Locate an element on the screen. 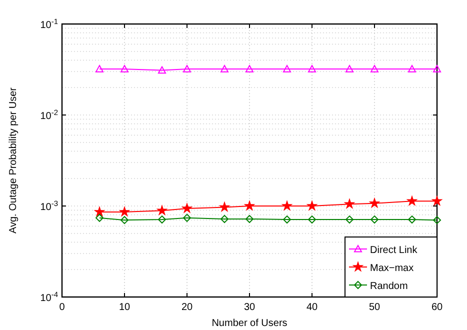 This screenshot has height=330, width=467. x-axis-title: Number of Users is located at coordinates (250, 323).